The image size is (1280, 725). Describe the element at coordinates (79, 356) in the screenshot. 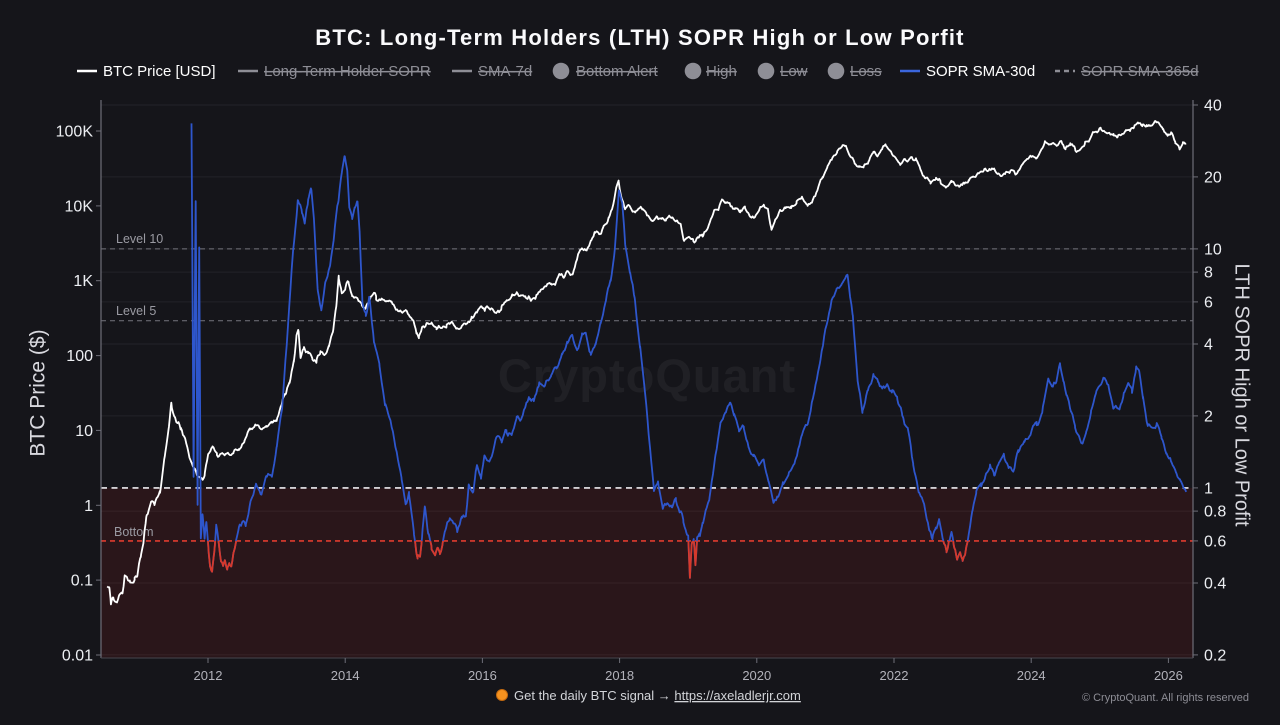

I see `svg-text: 100` at that location.